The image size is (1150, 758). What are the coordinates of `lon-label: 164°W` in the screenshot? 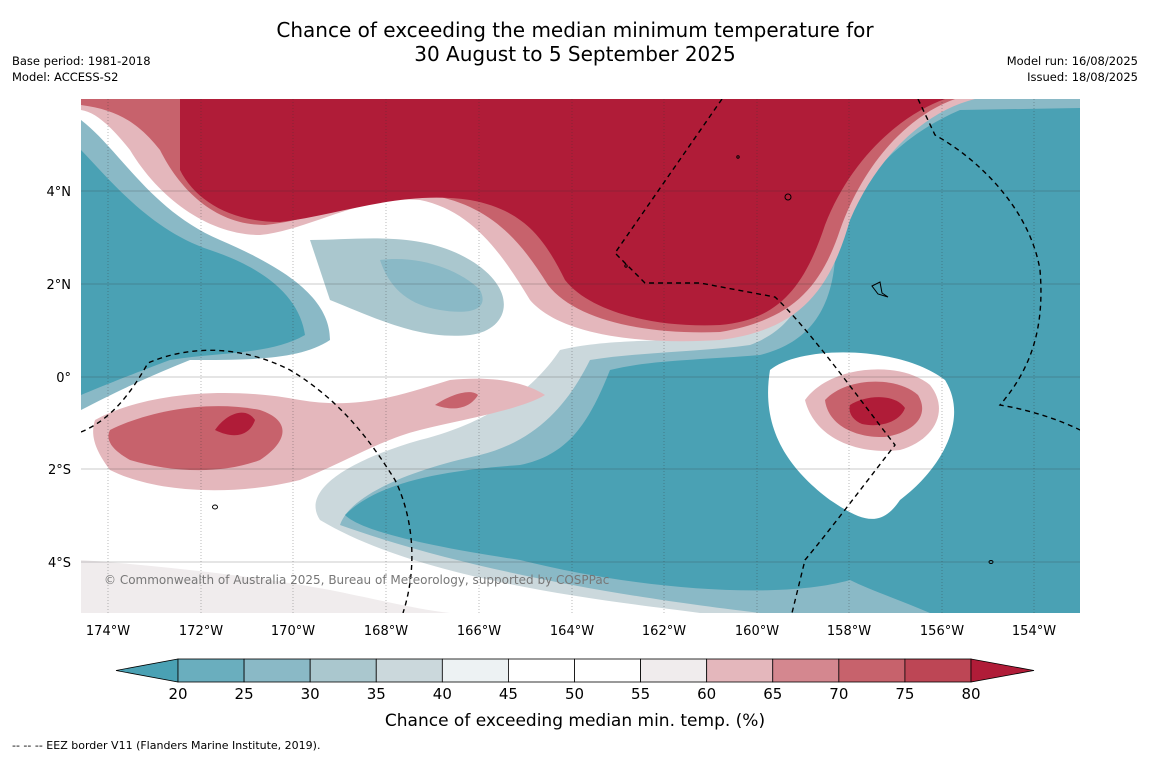 It's located at (572, 631).